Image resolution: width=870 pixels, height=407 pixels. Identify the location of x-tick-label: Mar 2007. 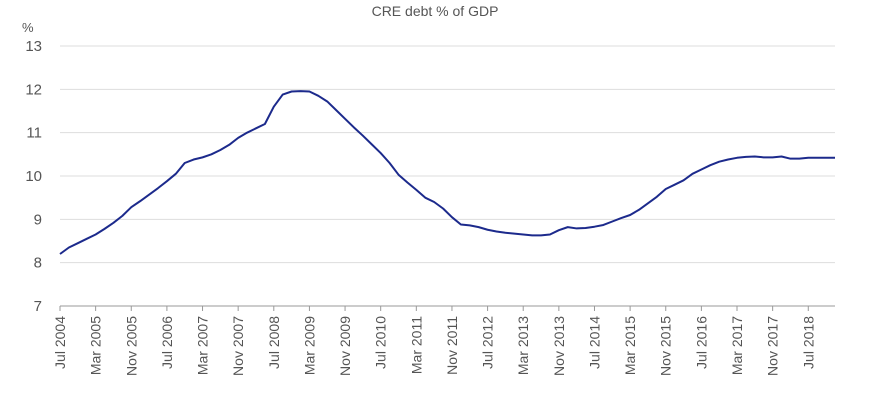
(203, 345).